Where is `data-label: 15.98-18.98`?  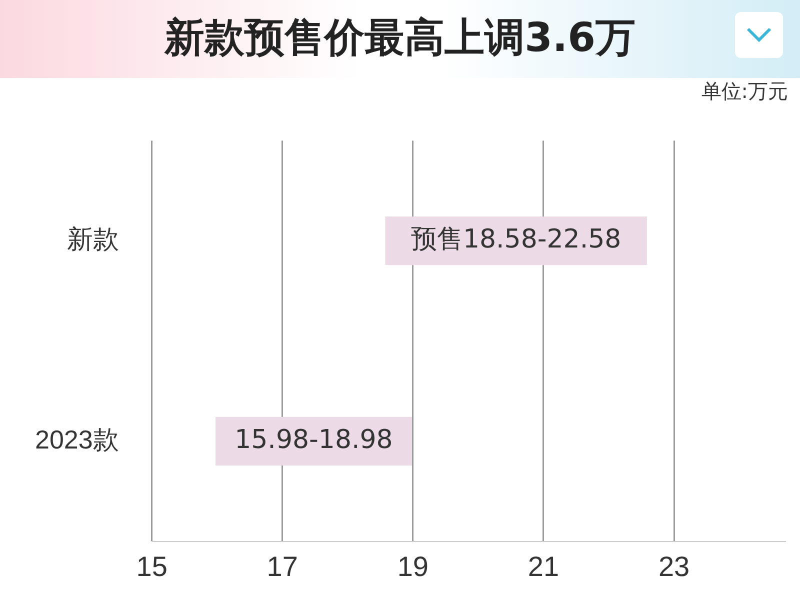 data-label: 15.98-18.98 is located at coordinates (313, 439).